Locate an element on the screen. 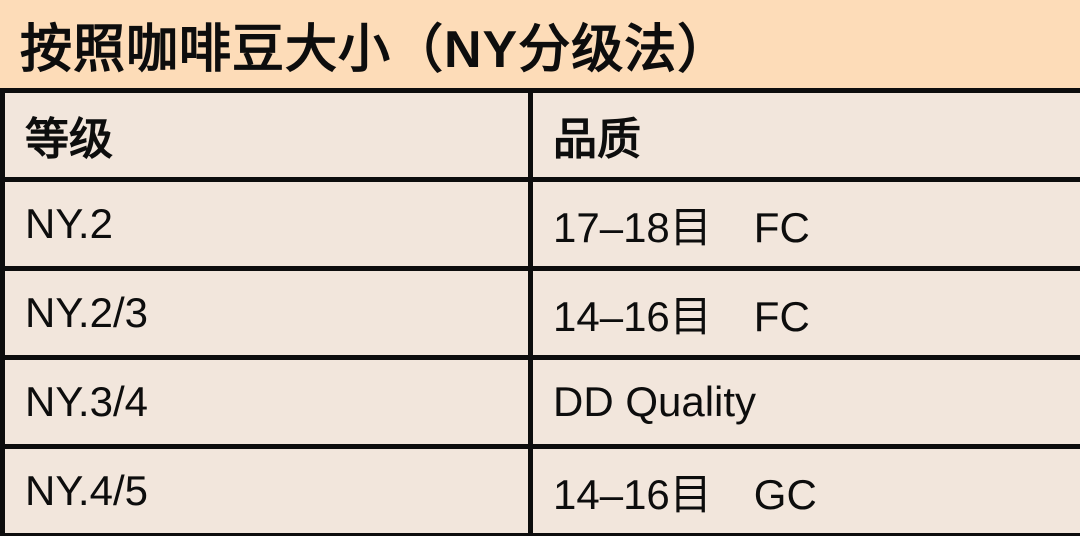 The height and width of the screenshot is (536, 1080). column-header-grade: 等级 is located at coordinates (266, 135).